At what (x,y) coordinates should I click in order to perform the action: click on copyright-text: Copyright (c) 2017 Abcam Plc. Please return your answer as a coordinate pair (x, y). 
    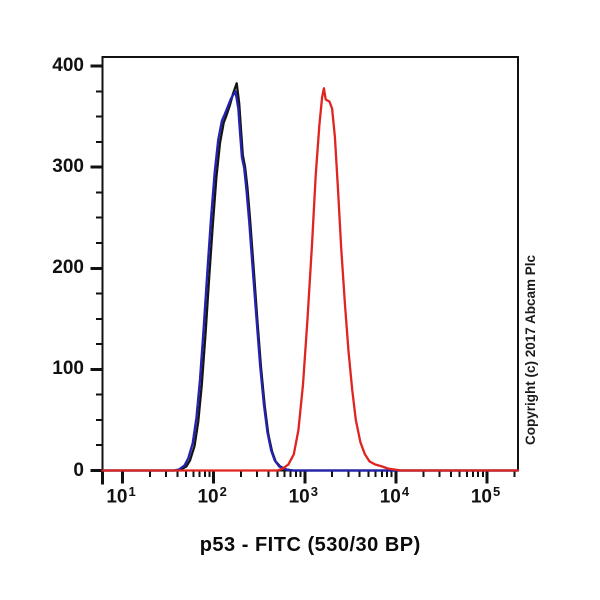
    Looking at the image, I should click on (530, 350).